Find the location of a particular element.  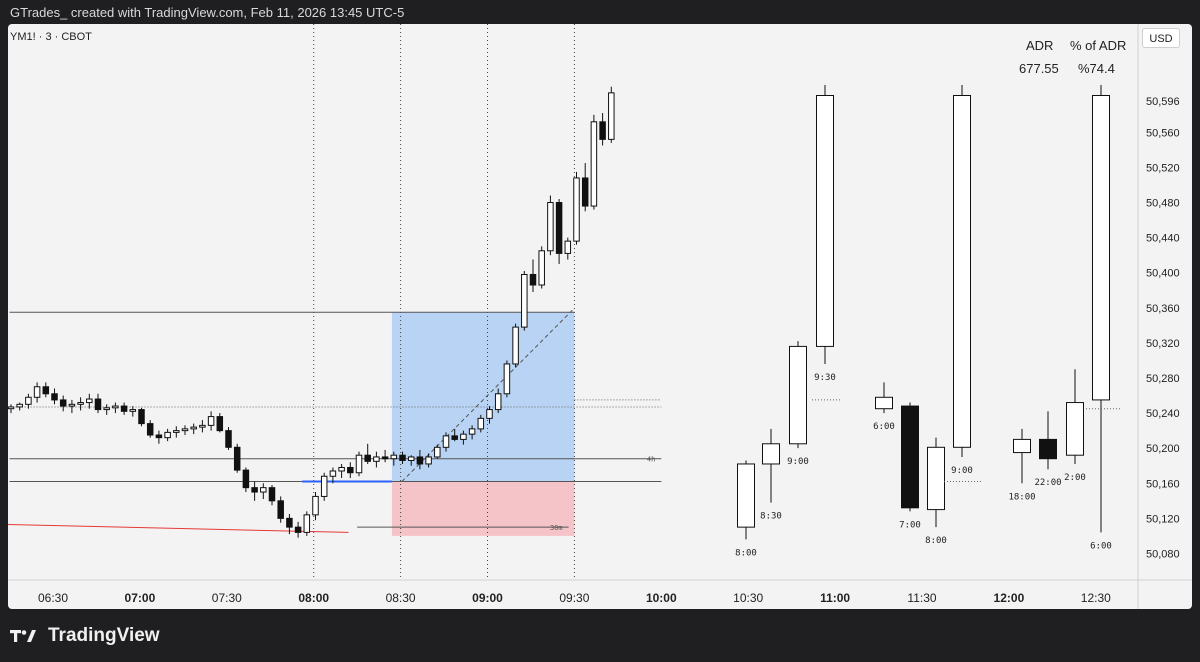

target-zone is located at coordinates (483, 397).